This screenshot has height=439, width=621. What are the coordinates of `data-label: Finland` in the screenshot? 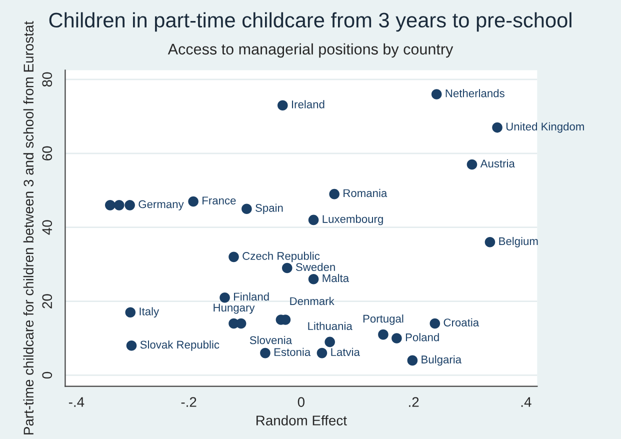 It's located at (251, 296).